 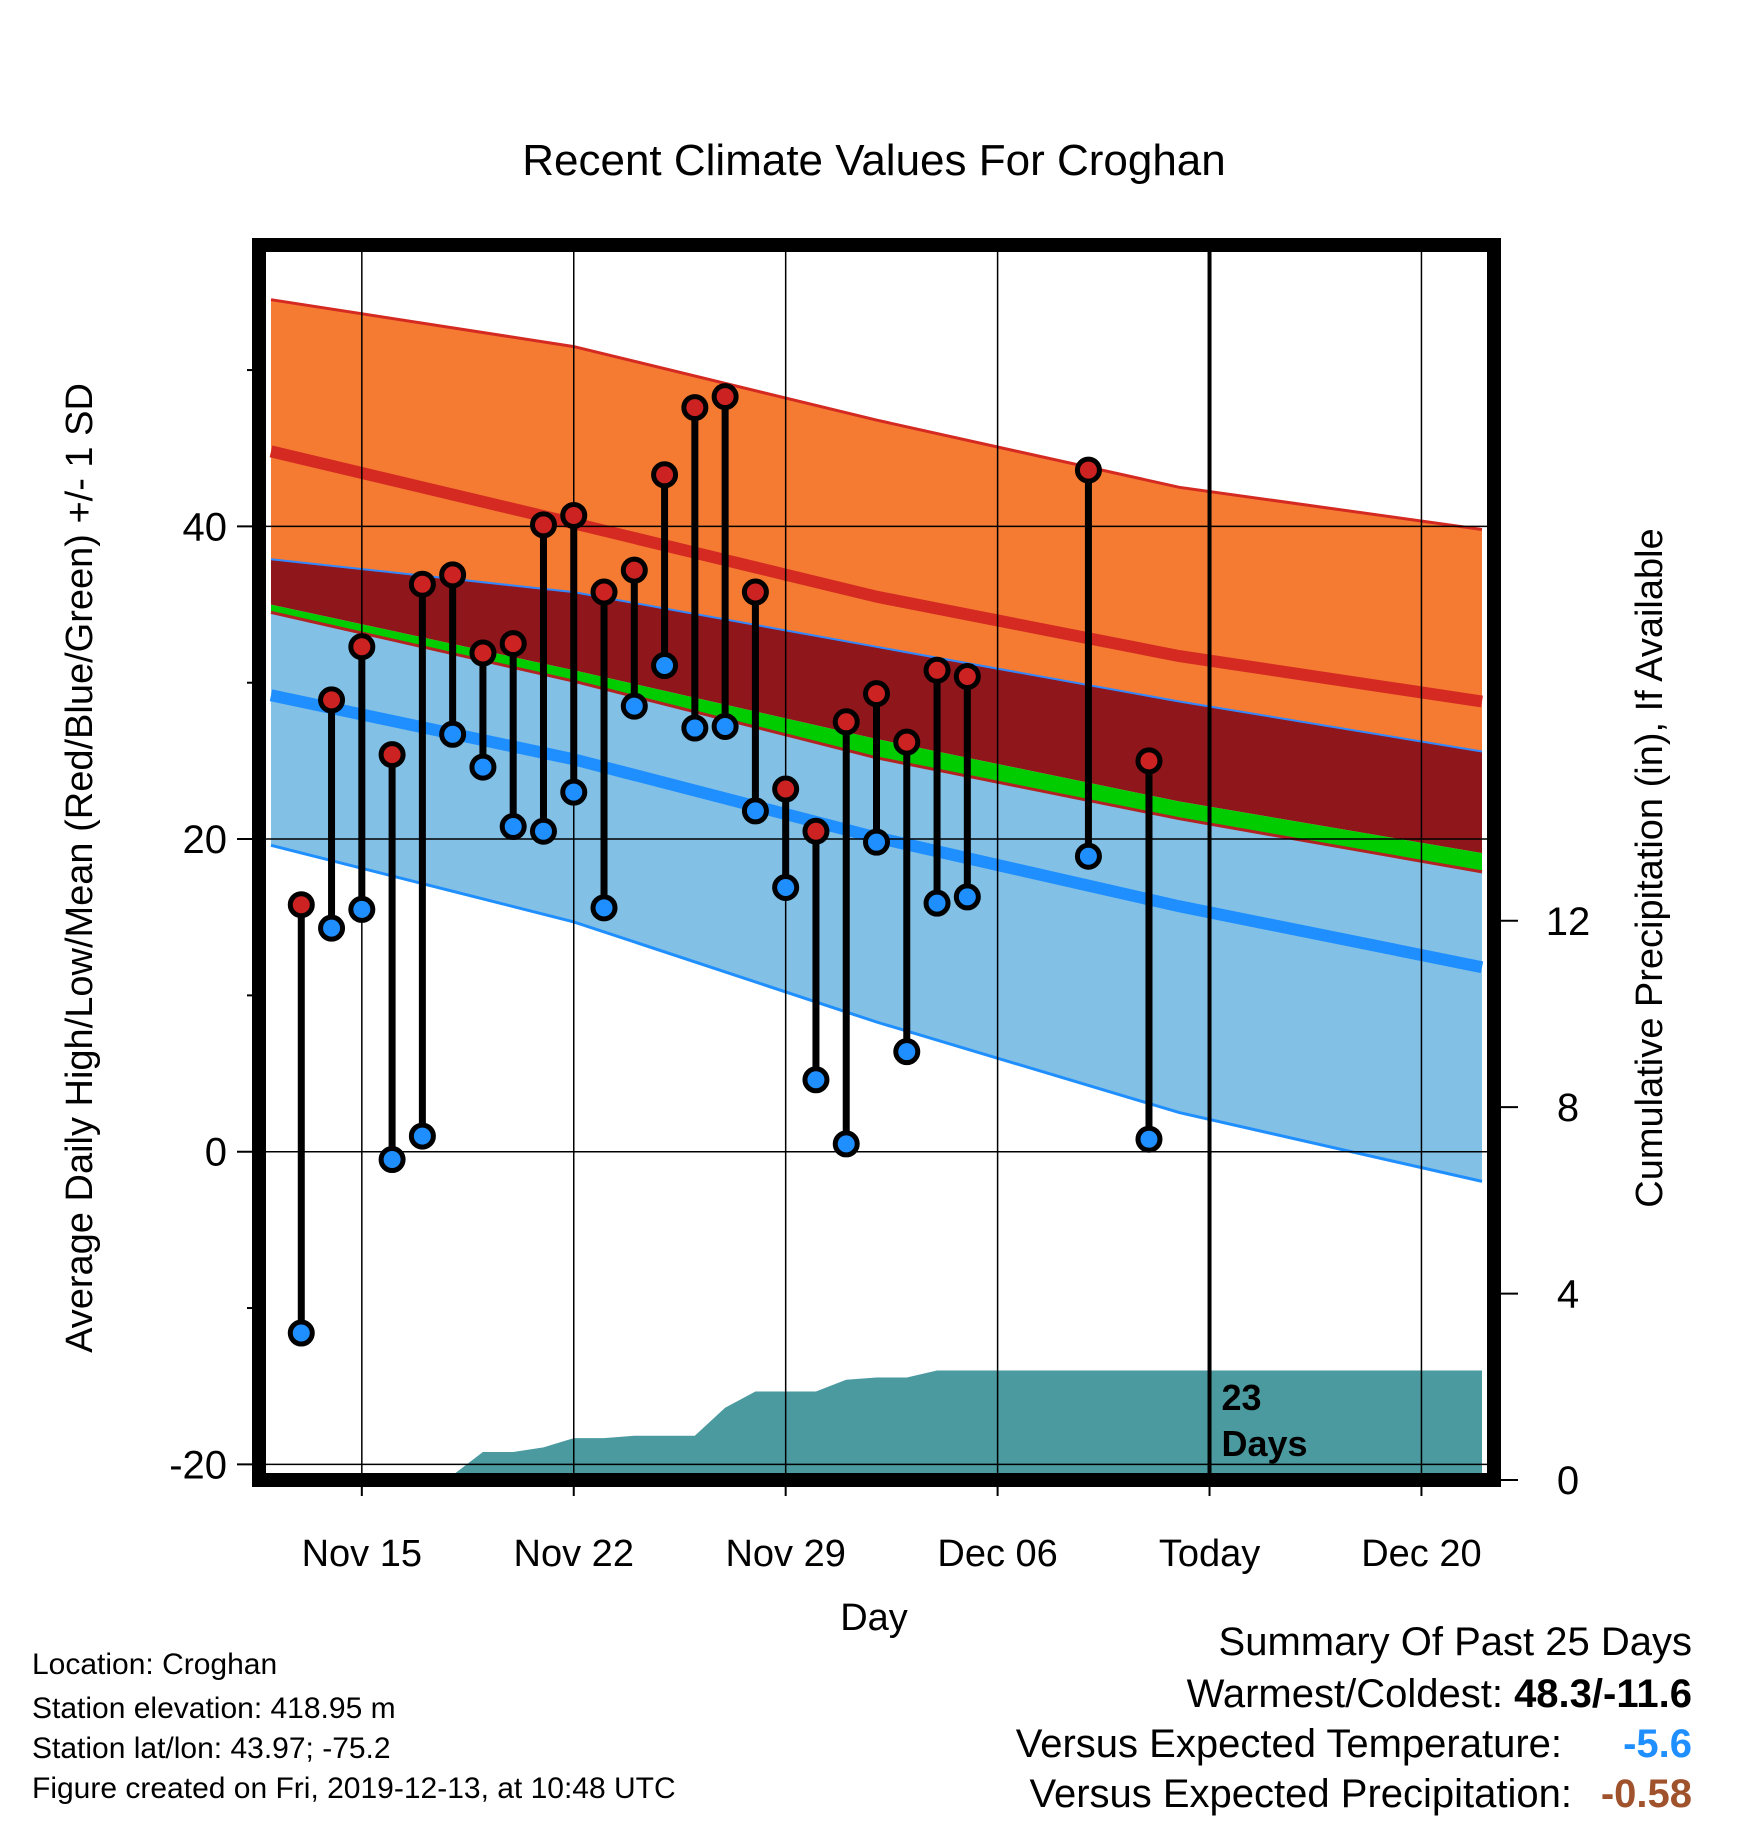 I want to click on summary-temp: Versus Expected Temperature: -5.6, so click(x=1354, y=1744).